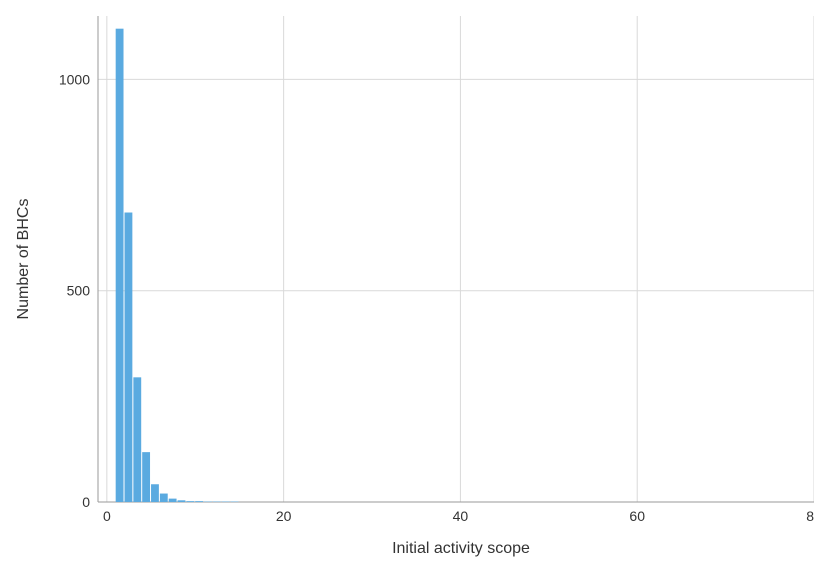 Image resolution: width=814 pixels, height=561 pixels. Describe the element at coordinates (86, 502) in the screenshot. I see `y-tick-label-0: 0` at that location.